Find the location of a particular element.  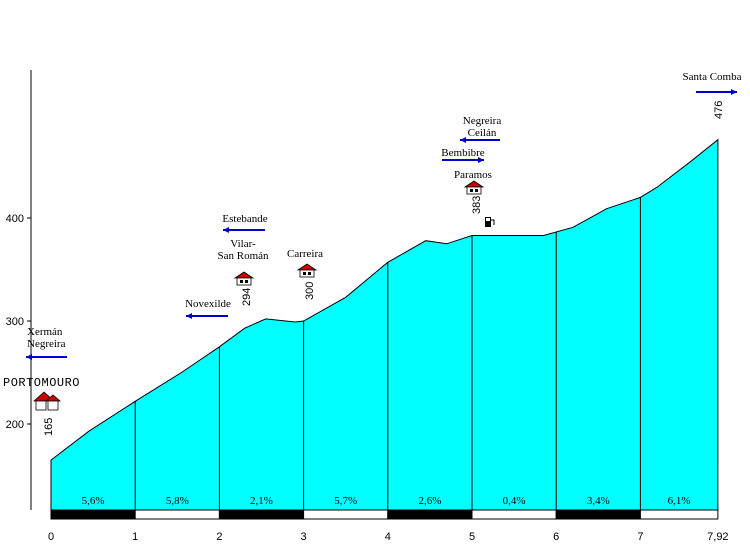

x-tick-label: 6 is located at coordinates (556, 537).